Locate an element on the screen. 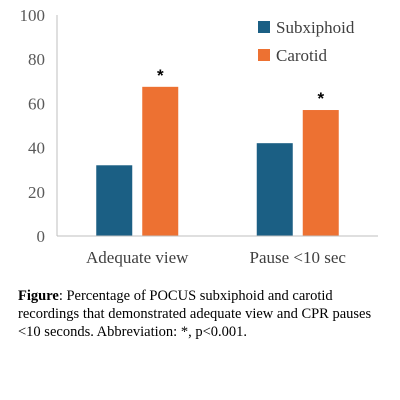  y-tick-label: 20 is located at coordinates (36, 192).